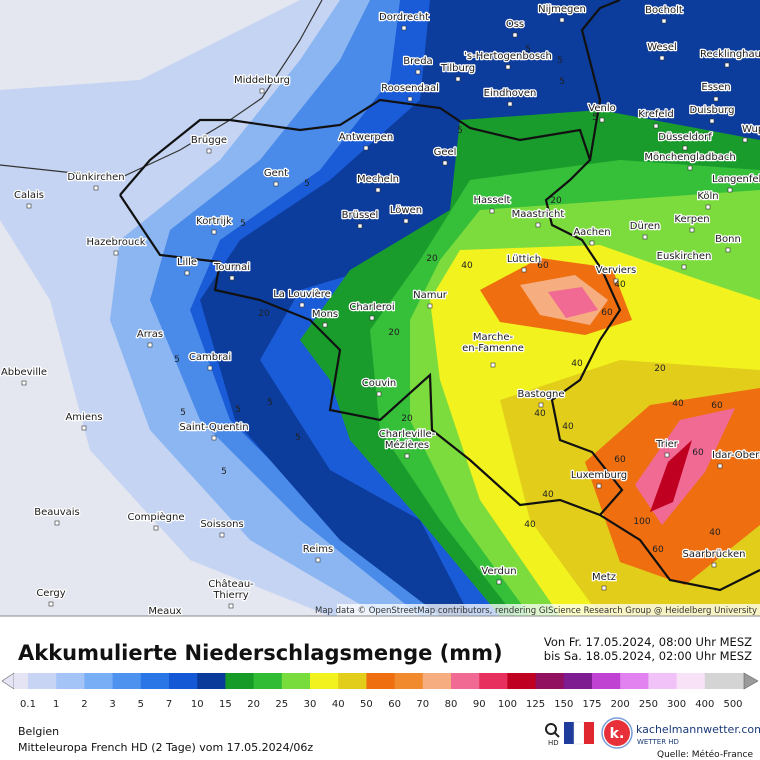  Describe the element at coordinates (552, 735) in the screenshot. I see `zoom-icon: HD` at that location.